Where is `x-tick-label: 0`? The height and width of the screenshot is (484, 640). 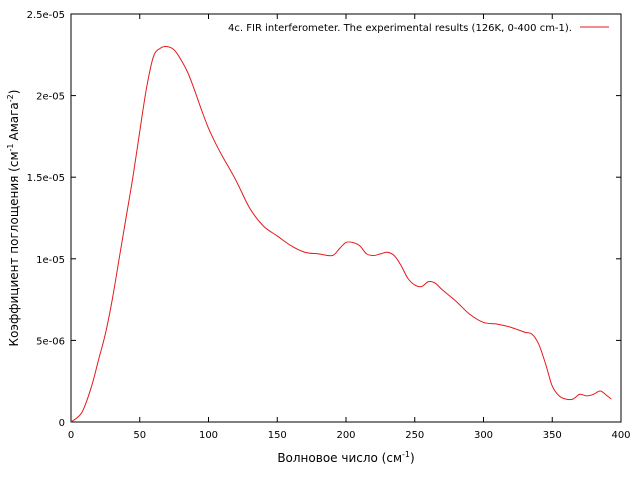 x-tick-label: 0 is located at coordinates (71, 435).